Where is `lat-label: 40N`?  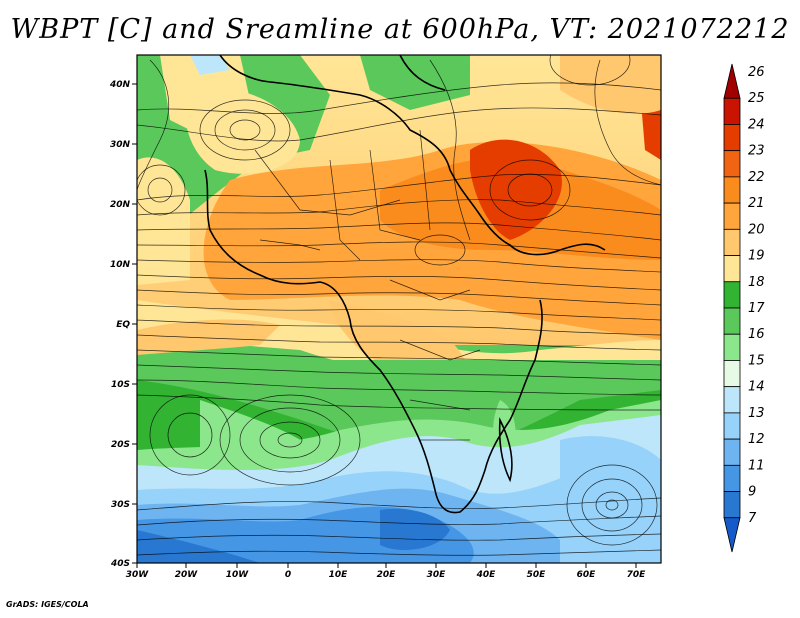 lat-label: 40N is located at coordinates (120, 85).